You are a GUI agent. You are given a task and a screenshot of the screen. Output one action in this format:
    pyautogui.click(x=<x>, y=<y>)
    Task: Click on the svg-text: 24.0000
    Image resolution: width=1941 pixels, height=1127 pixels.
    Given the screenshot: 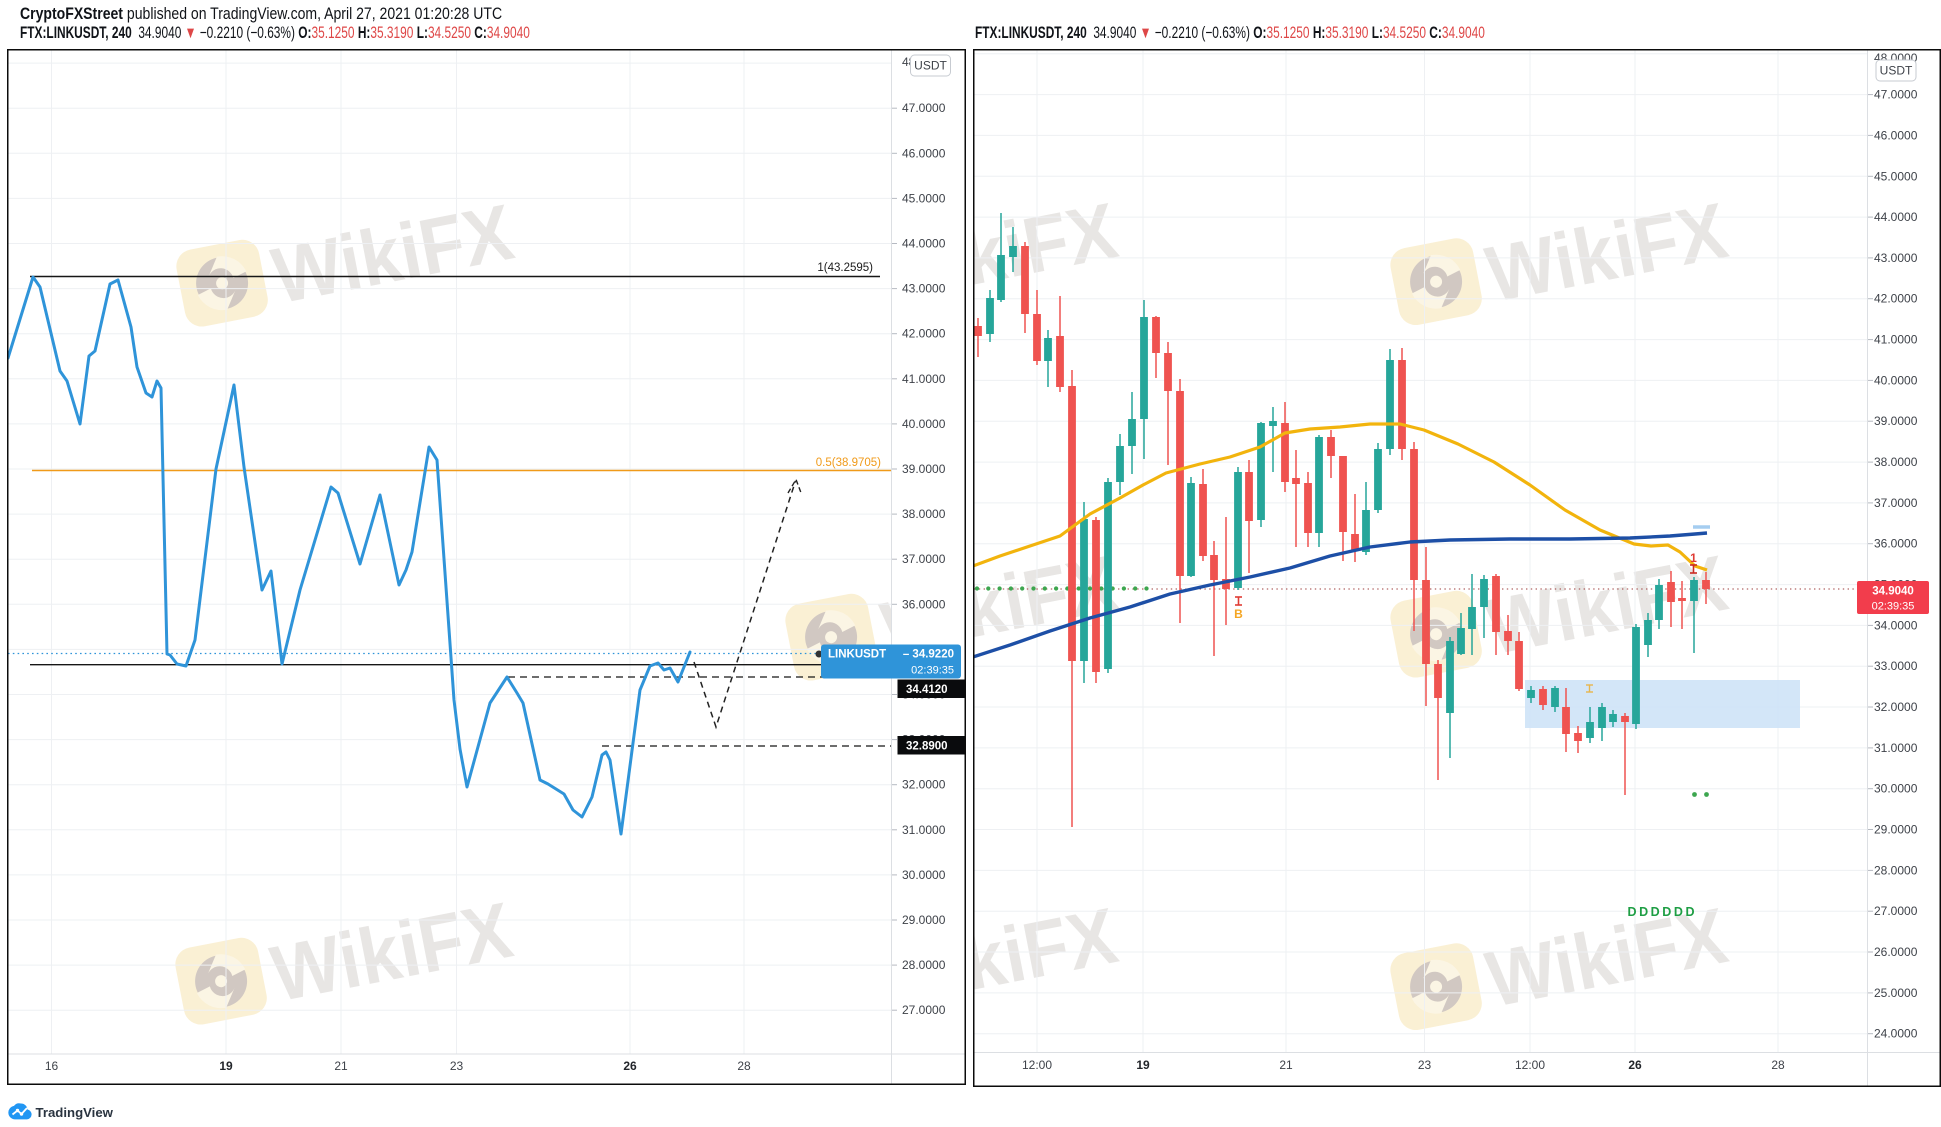 What is the action you would take?
    pyautogui.click(x=1896, y=1034)
    